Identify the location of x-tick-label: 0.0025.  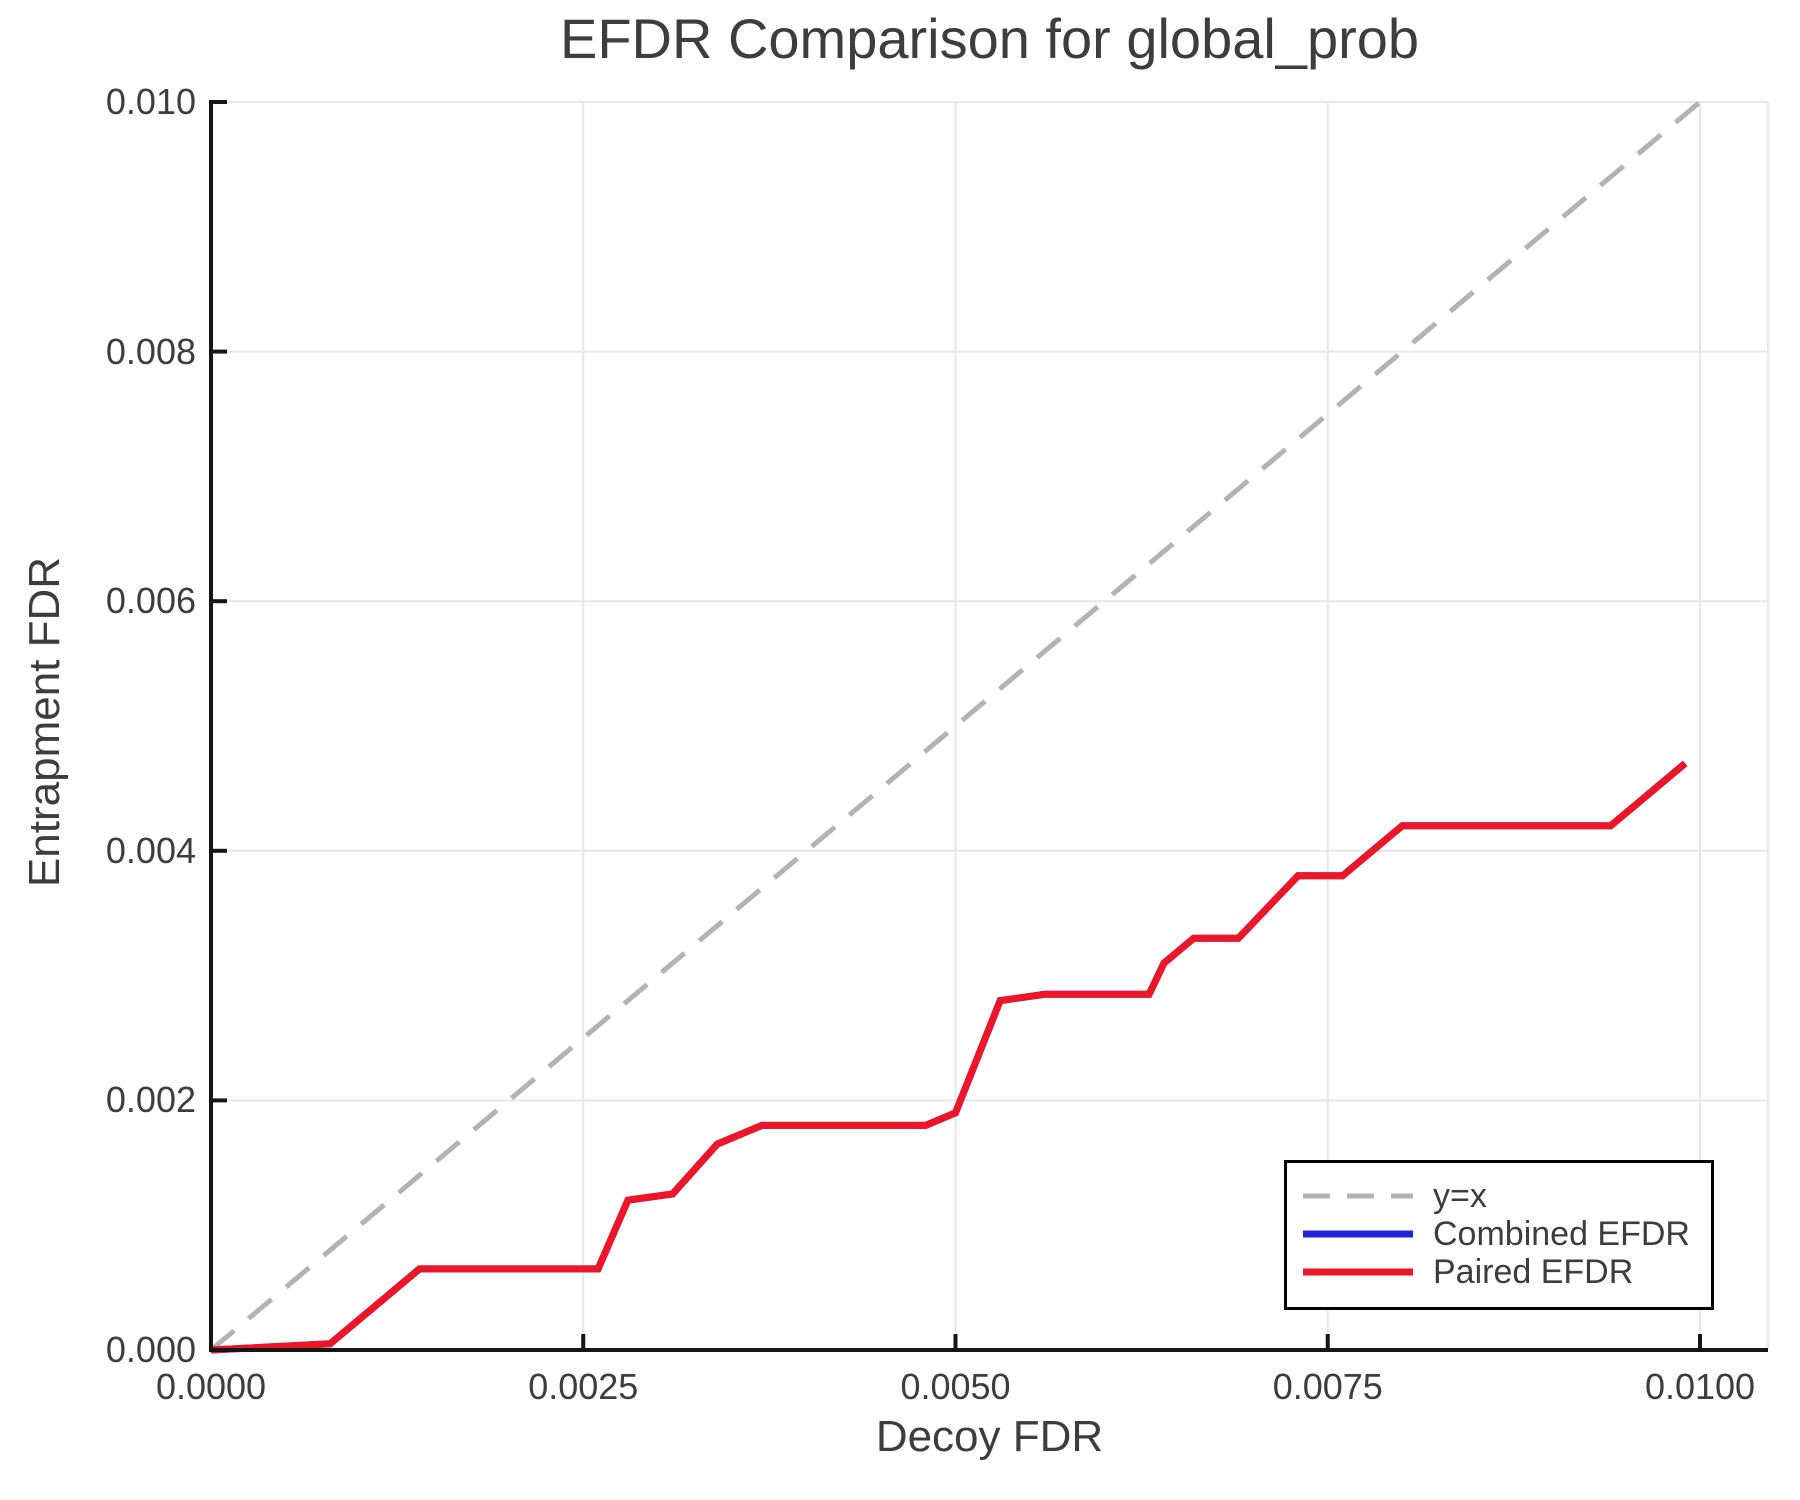
(583, 1386).